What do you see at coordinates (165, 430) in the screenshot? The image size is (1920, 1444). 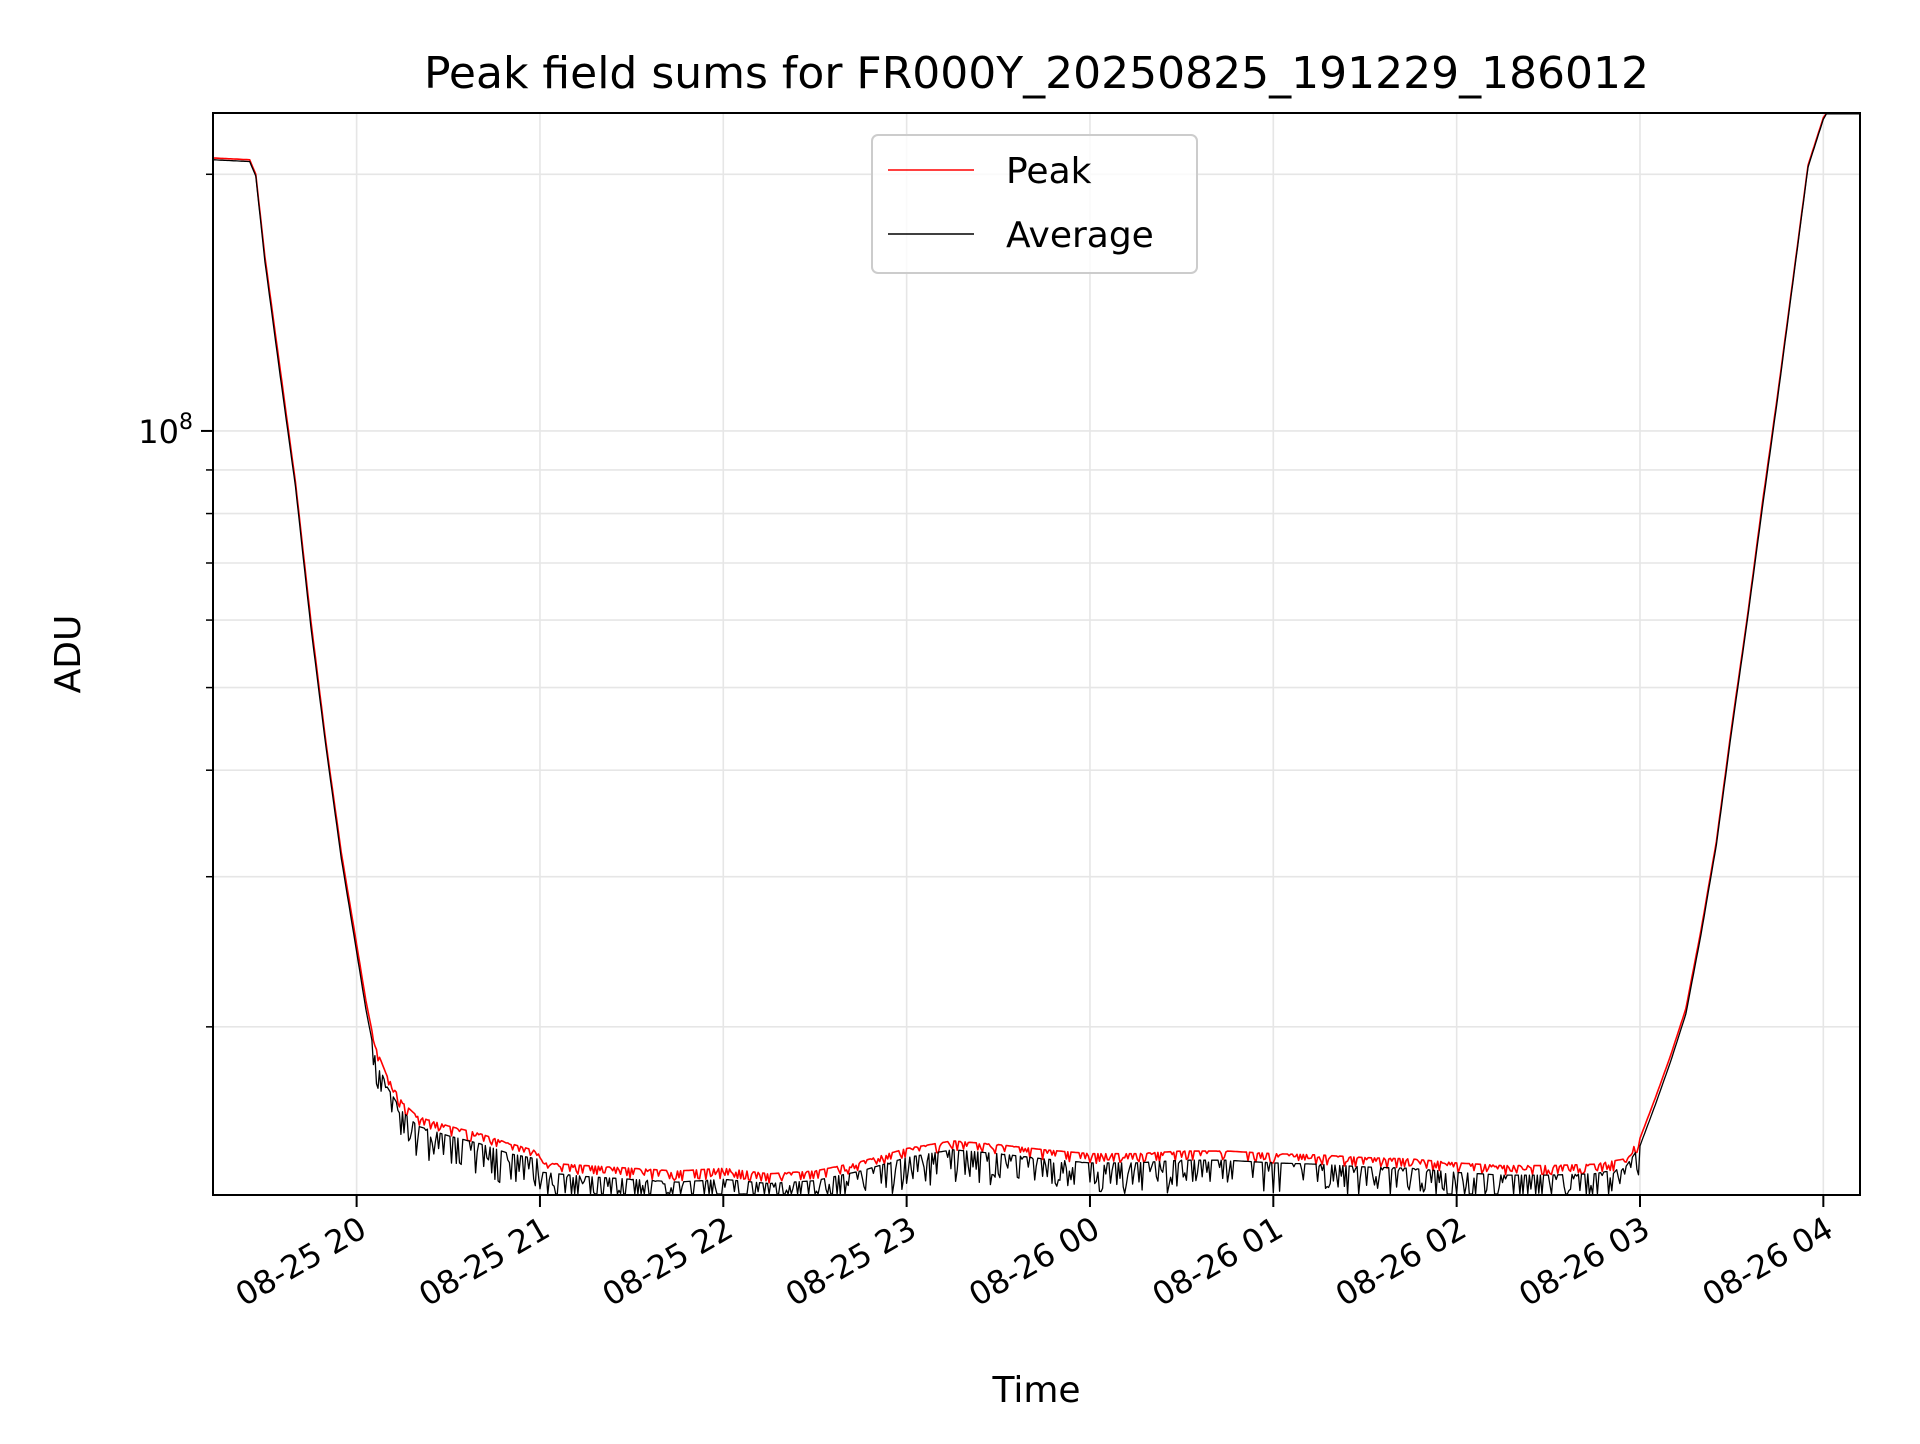 I see `y-tick-label: 108` at bounding box center [165, 430].